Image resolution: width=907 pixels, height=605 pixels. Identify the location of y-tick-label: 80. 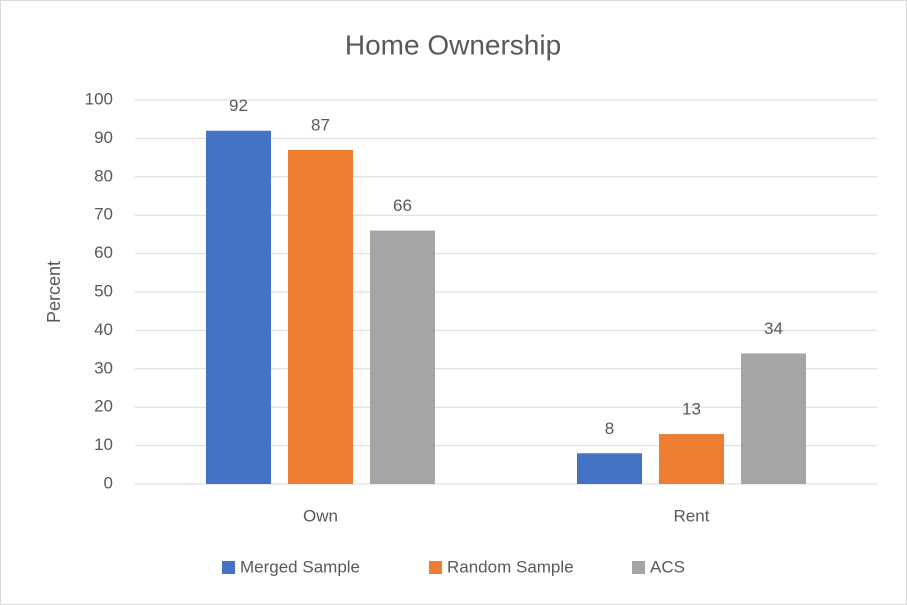
(103, 175).